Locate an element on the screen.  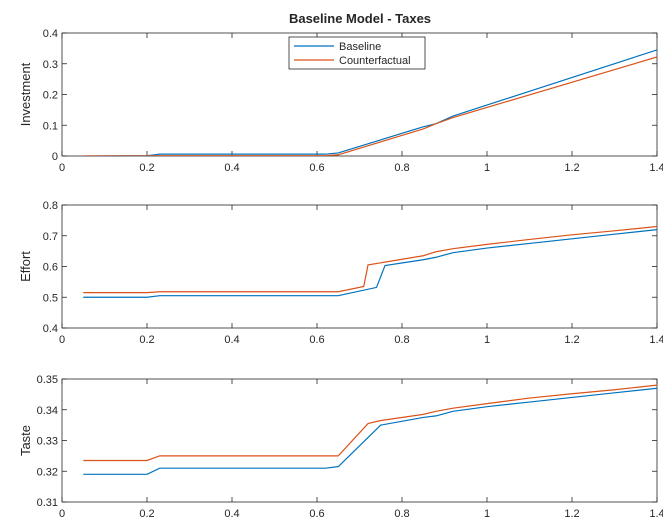
effort-x-tick-label: 0.4 is located at coordinates (231, 340).